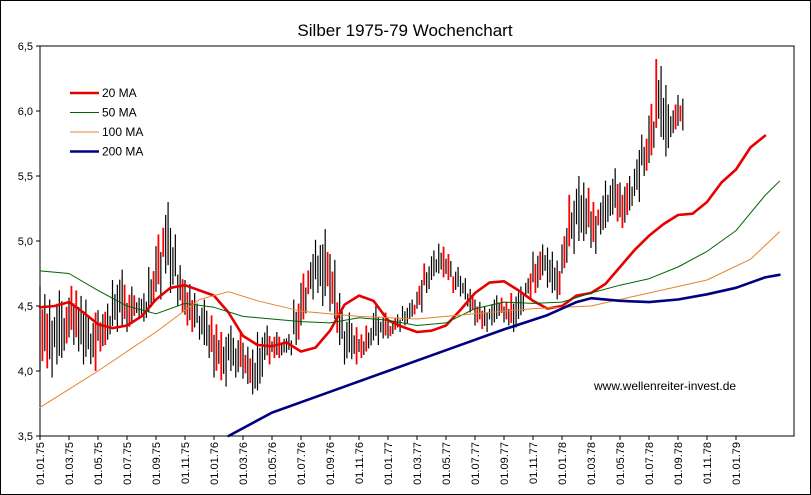 Image resolution: width=811 pixels, height=495 pixels. I want to click on x-tick-label: 01.07.77, so click(476, 463).